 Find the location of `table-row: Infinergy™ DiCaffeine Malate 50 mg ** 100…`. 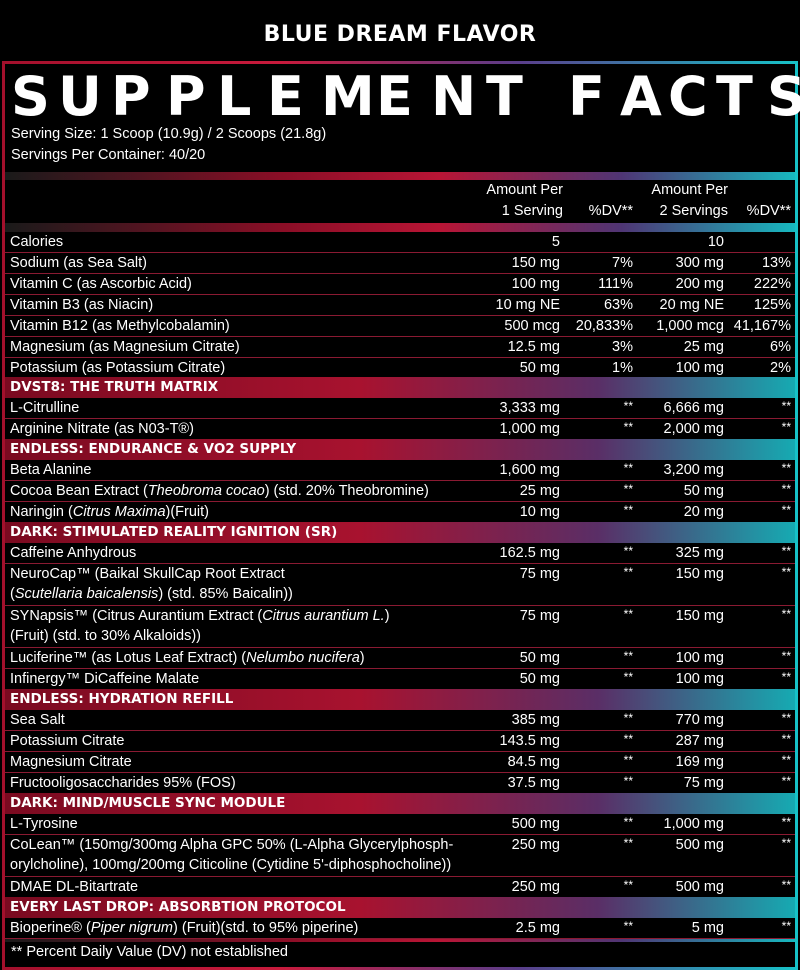

table-row: Infinergy™ DiCaffeine Malate 50 mg ** 100… is located at coordinates (400, 679).